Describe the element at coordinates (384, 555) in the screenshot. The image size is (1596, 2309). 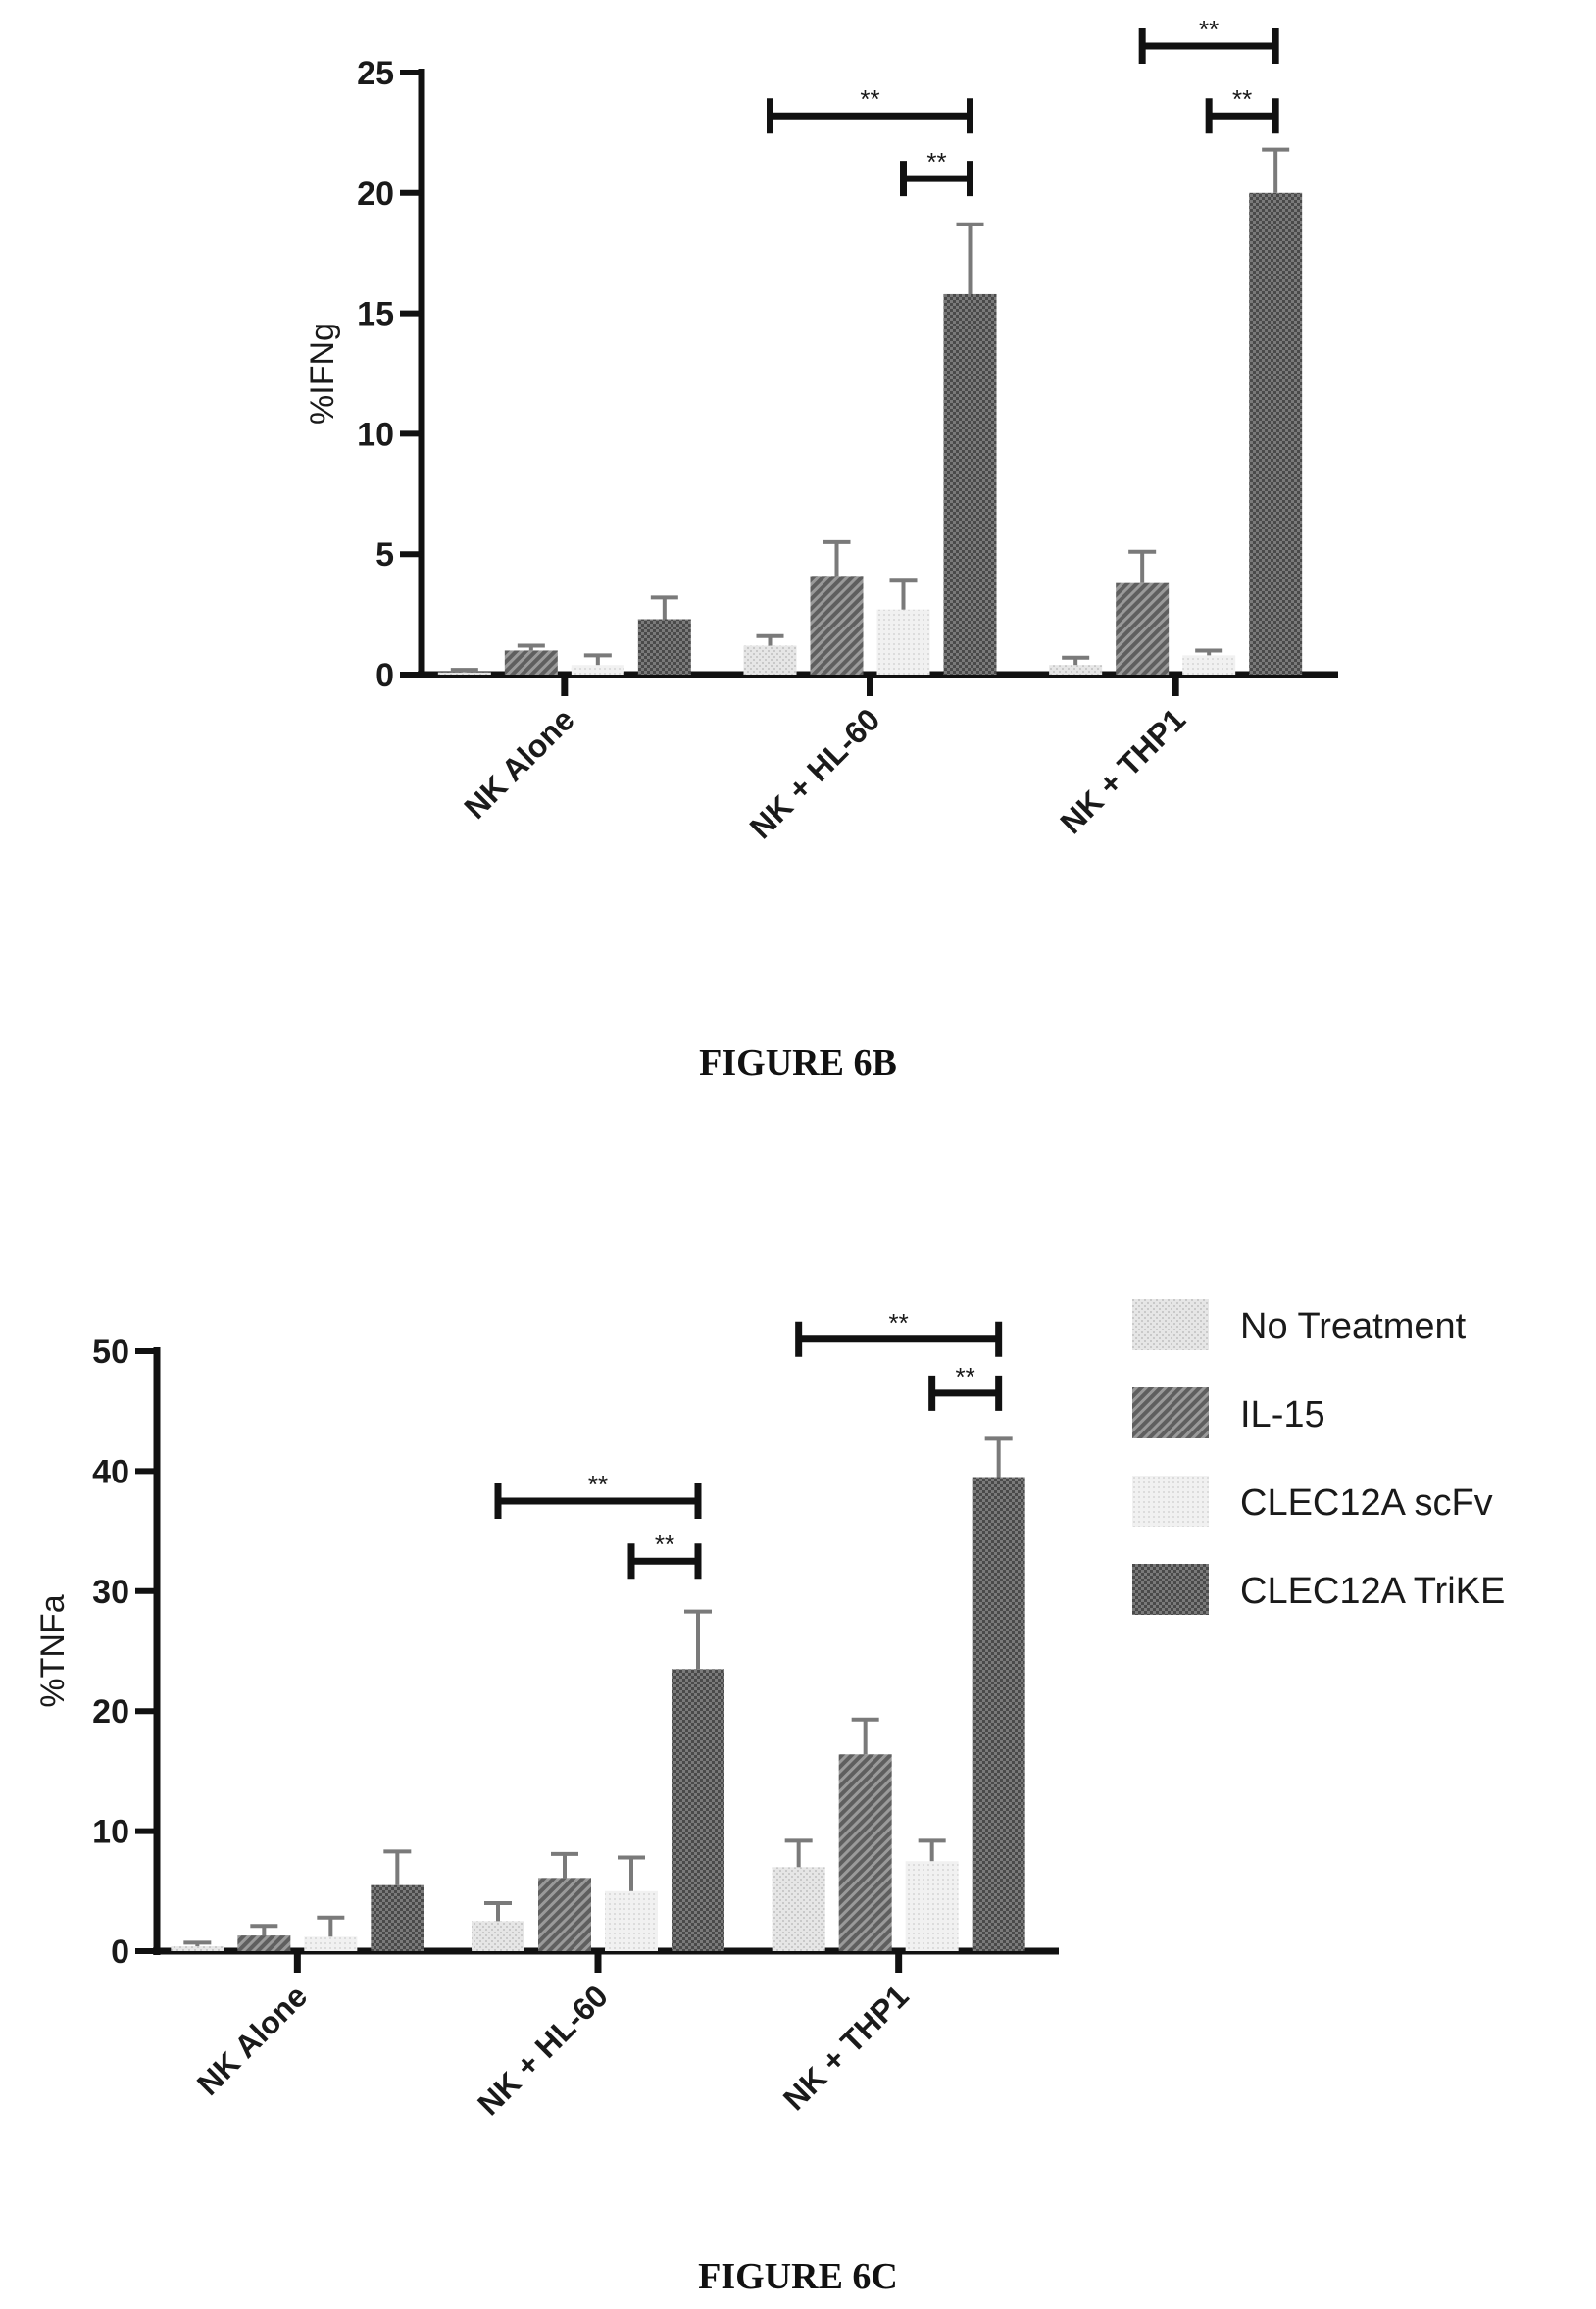
I see `y-tick-label: 5` at that location.